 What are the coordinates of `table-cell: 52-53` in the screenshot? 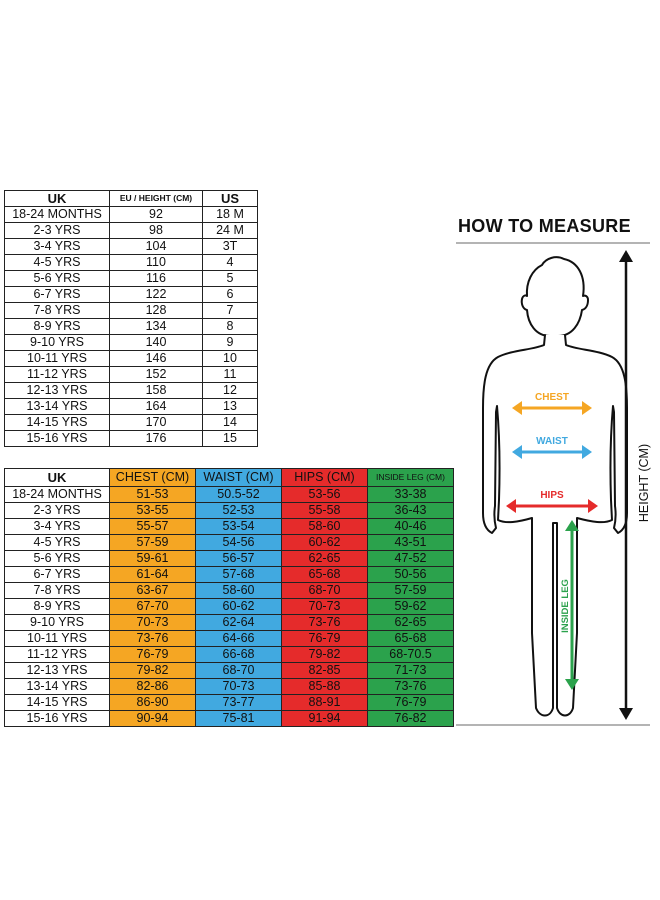 It's located at (238, 510).